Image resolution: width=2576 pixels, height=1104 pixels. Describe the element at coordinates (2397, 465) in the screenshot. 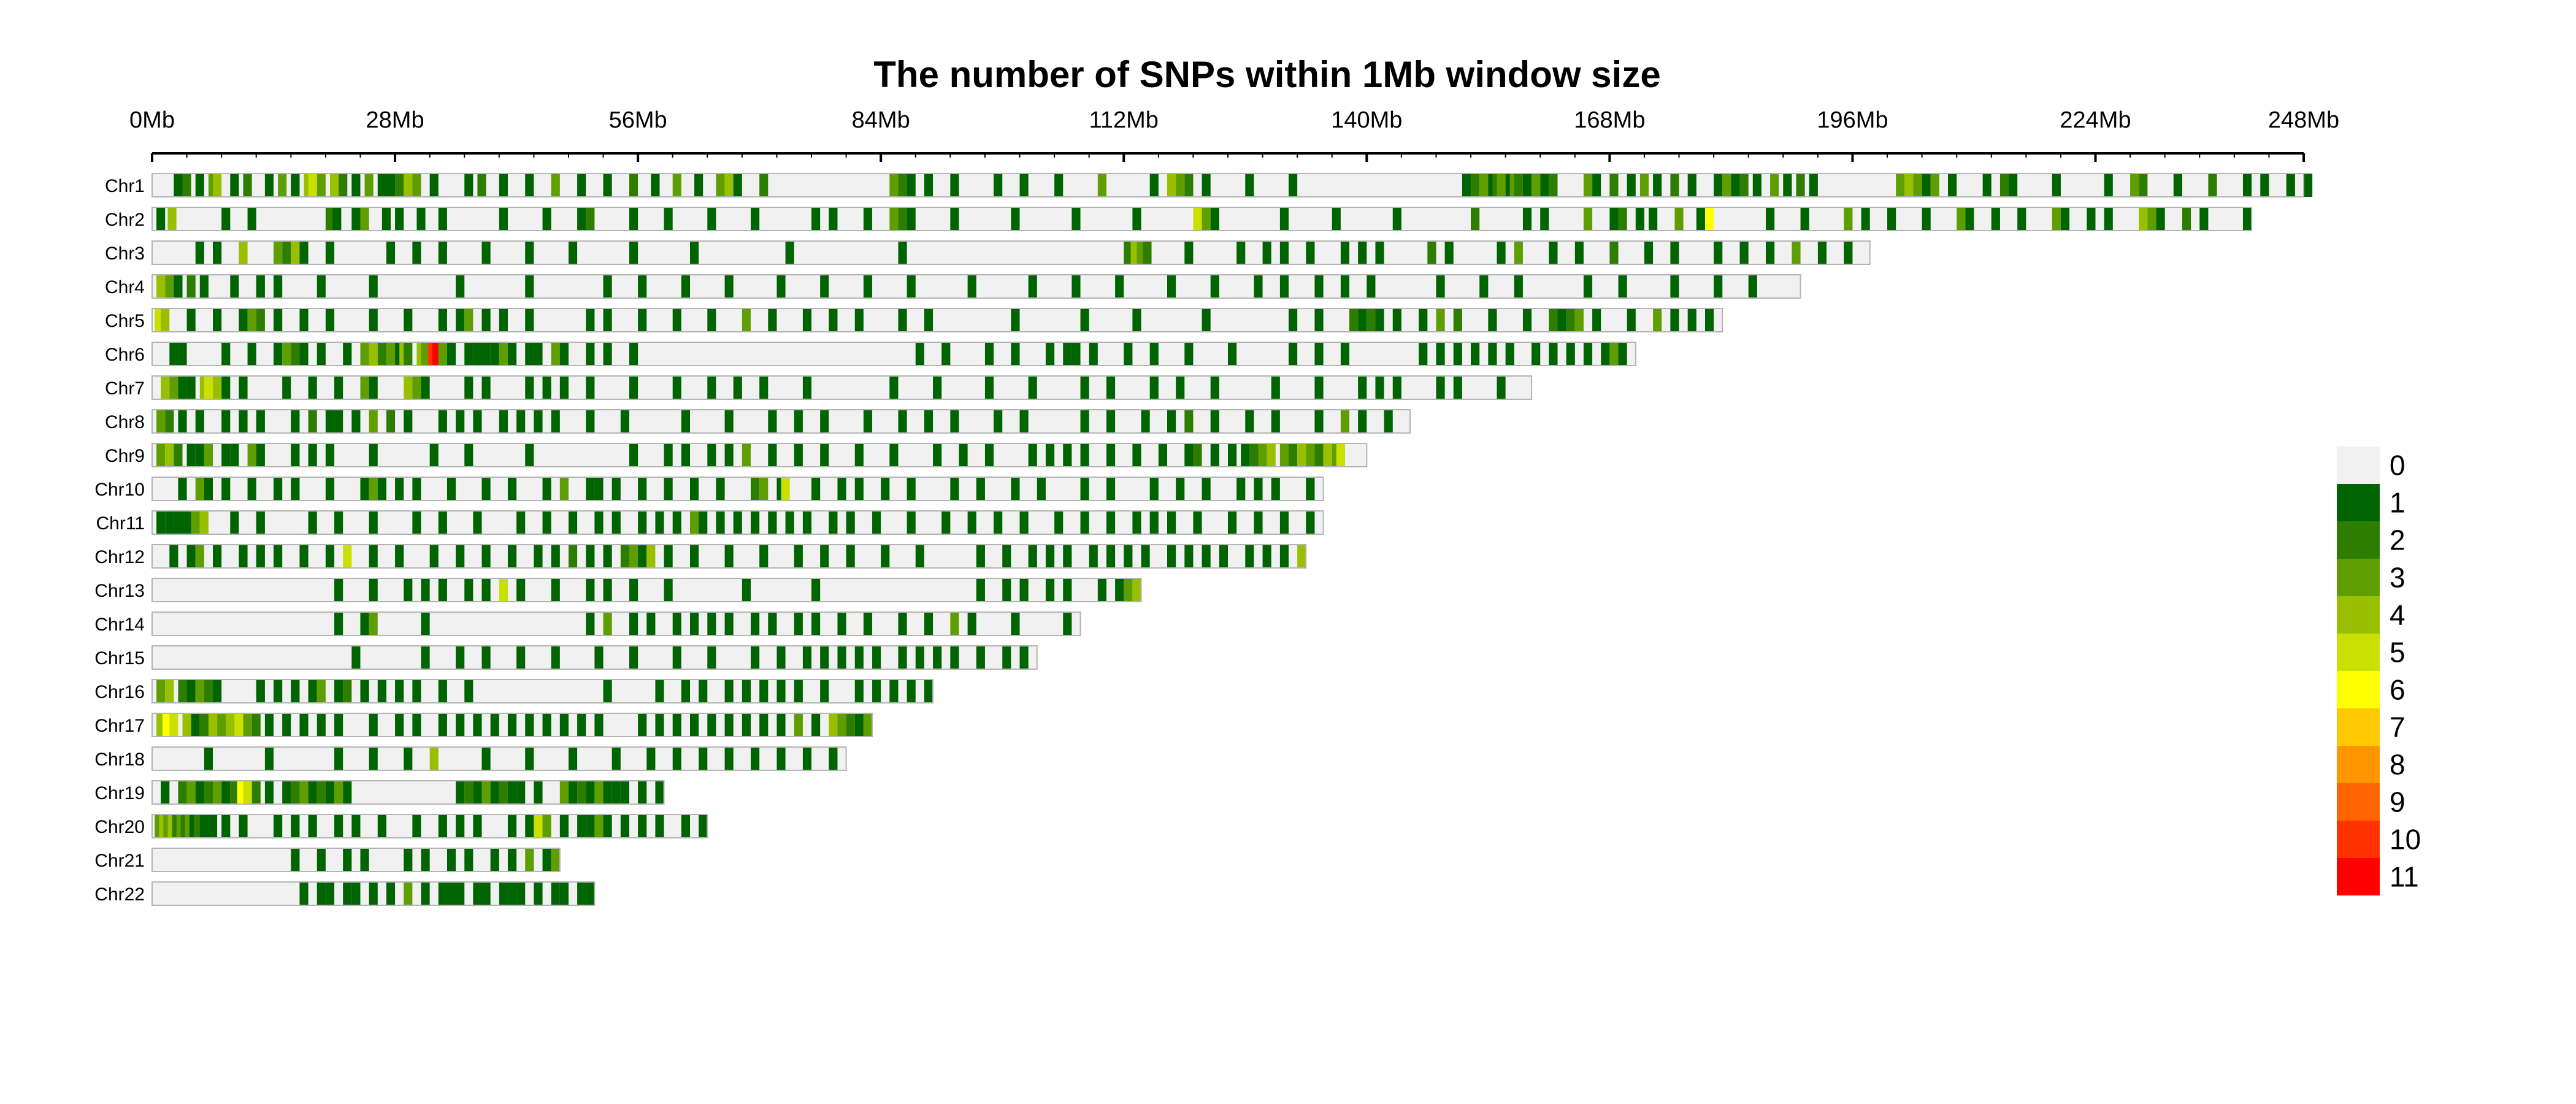

I see `legend-label: 0` at that location.